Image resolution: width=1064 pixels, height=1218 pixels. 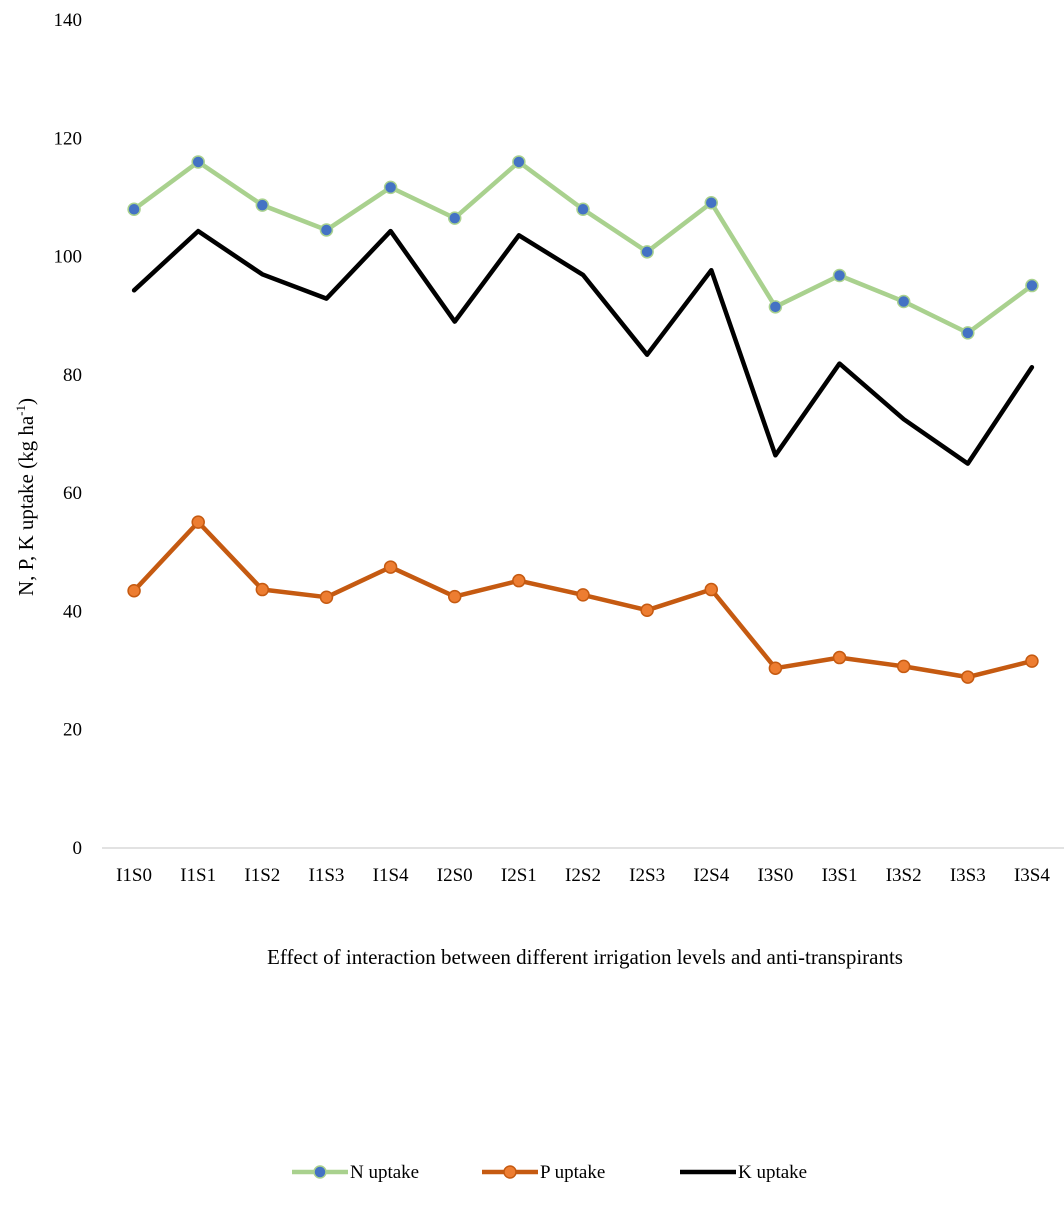 I want to click on y-axis-title-main: N, P, K uptake (kg ha, so click(x=26, y=505).